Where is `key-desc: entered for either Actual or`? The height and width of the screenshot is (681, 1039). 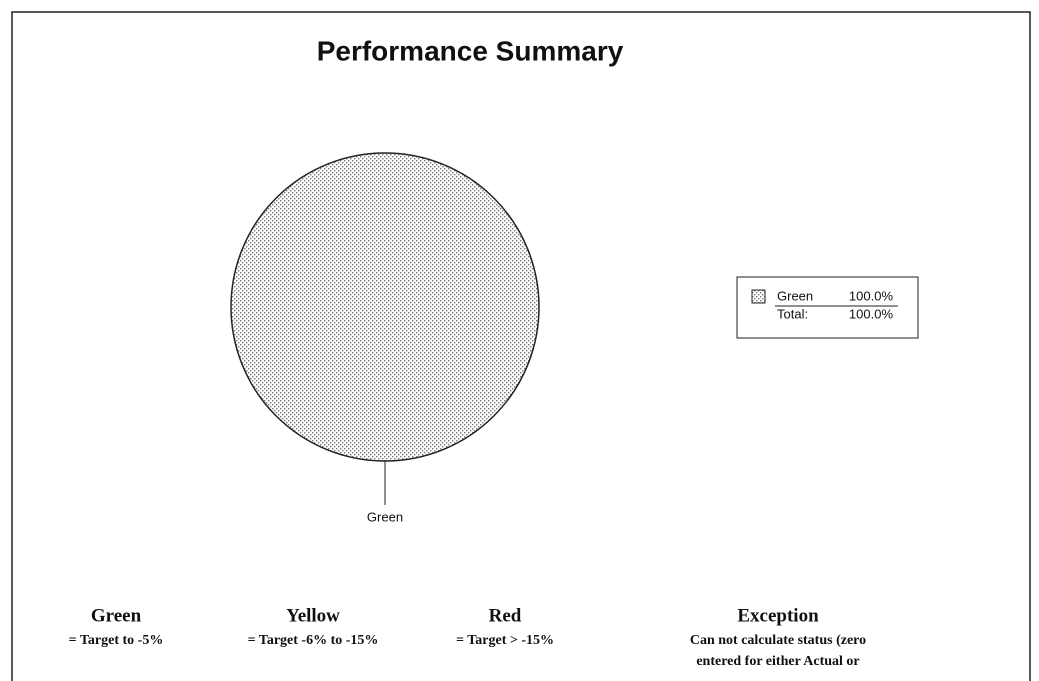
key-desc: entered for either Actual or is located at coordinates (777, 661).